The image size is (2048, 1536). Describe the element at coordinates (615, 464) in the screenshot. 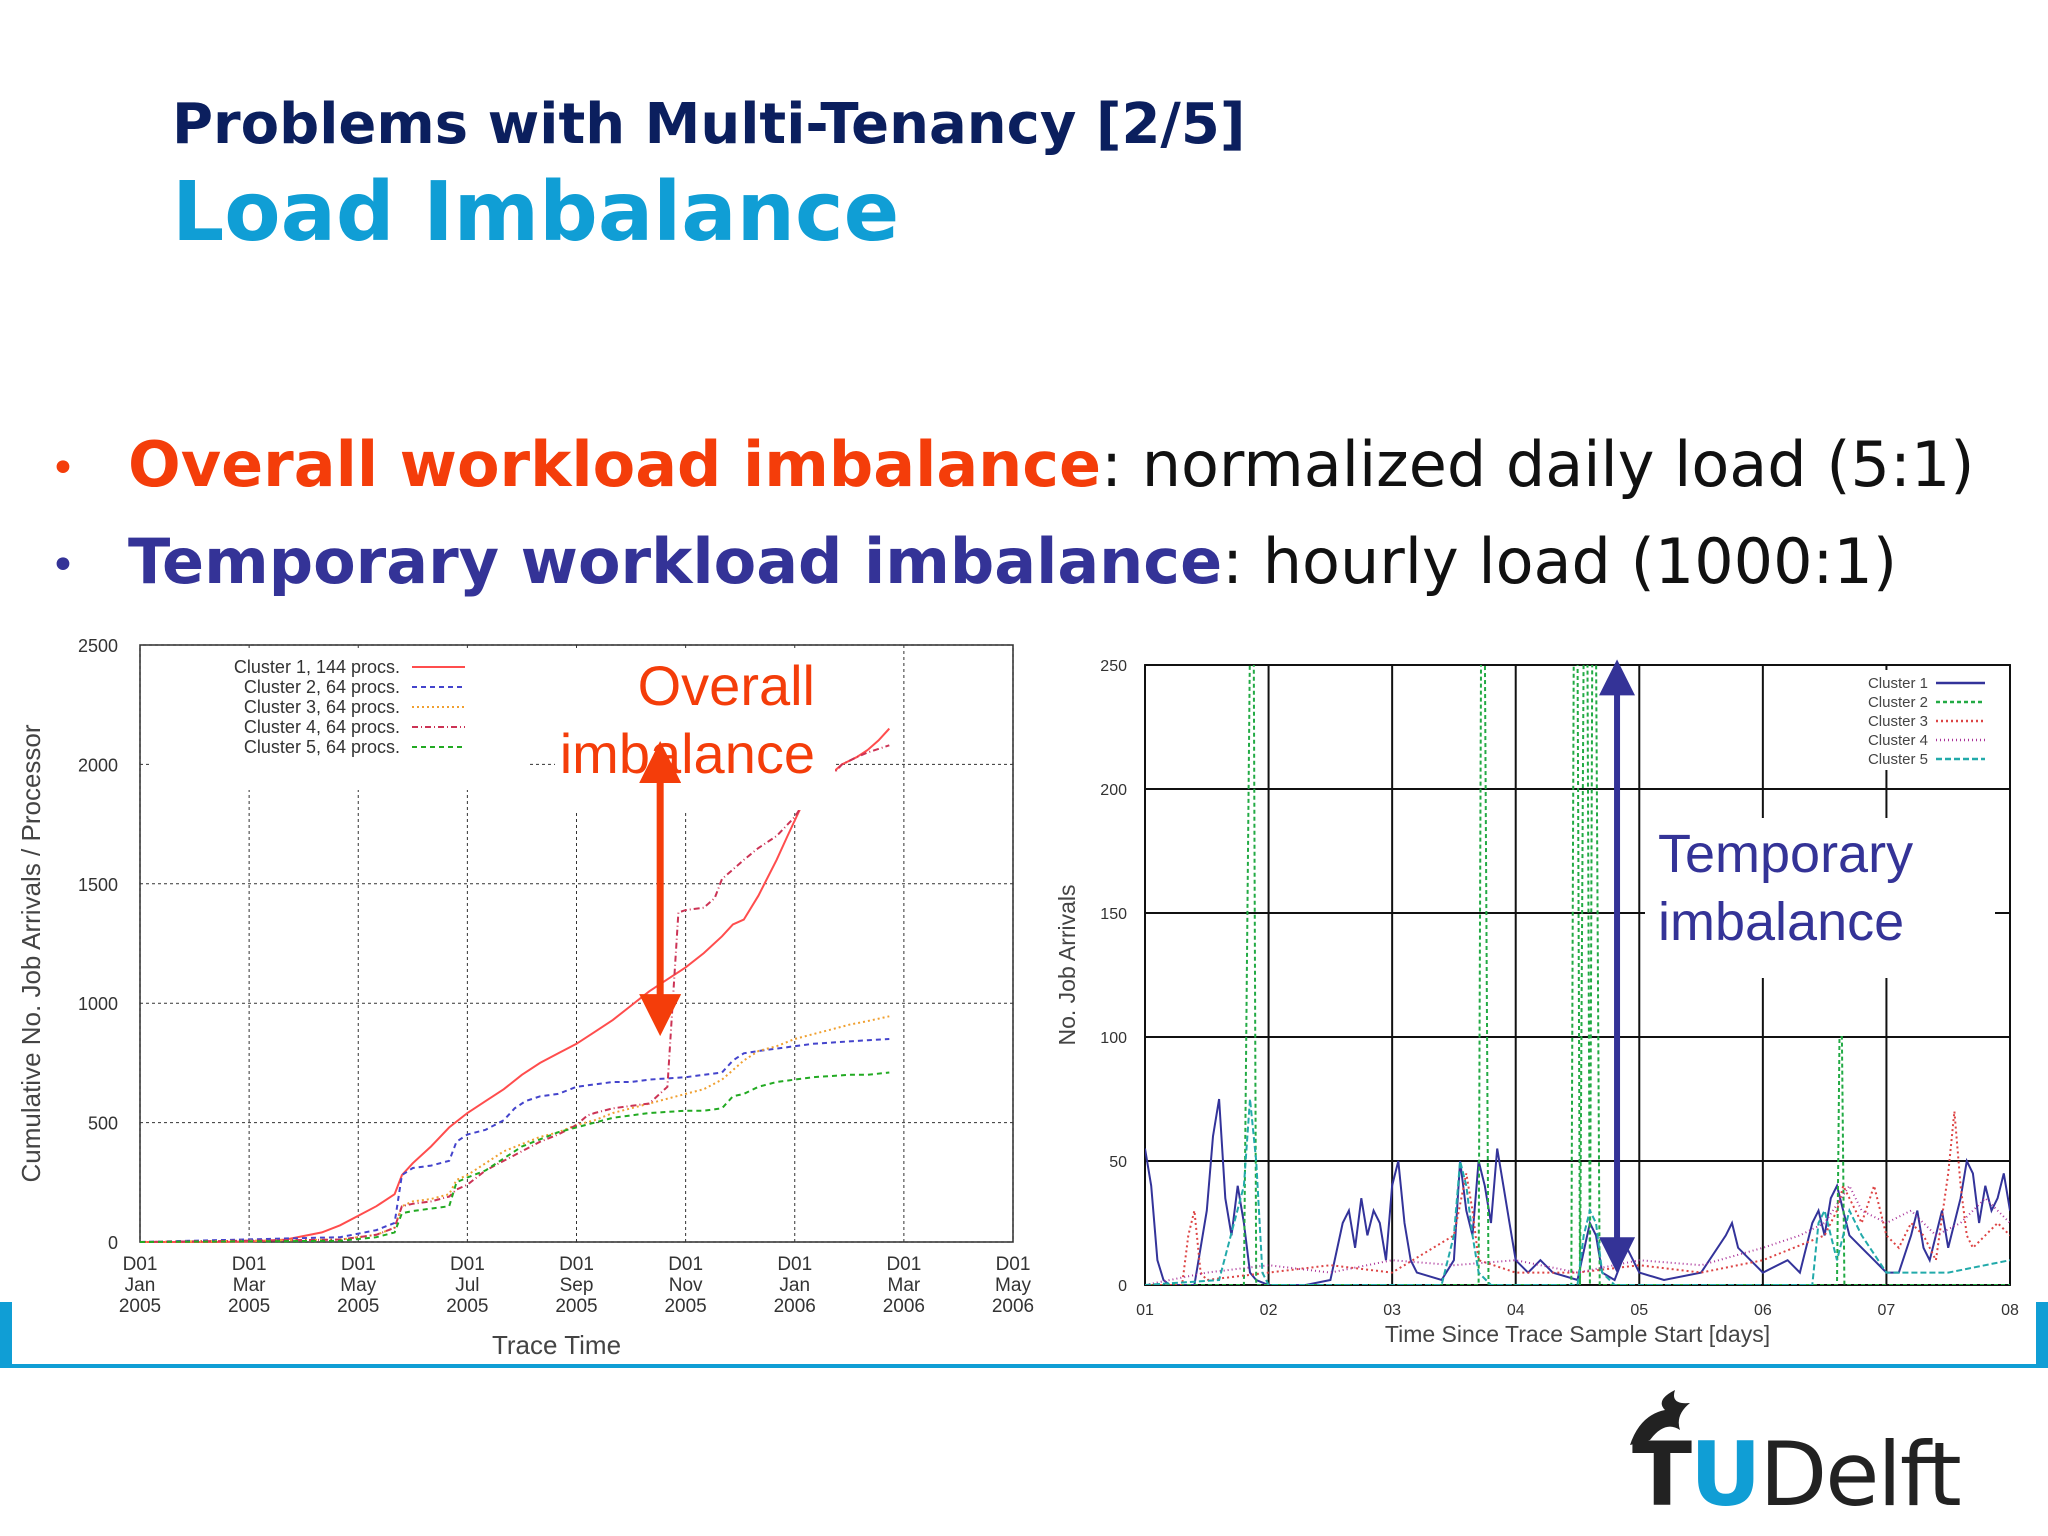

I see `bullet-highlight: Overall workload imbalance` at that location.